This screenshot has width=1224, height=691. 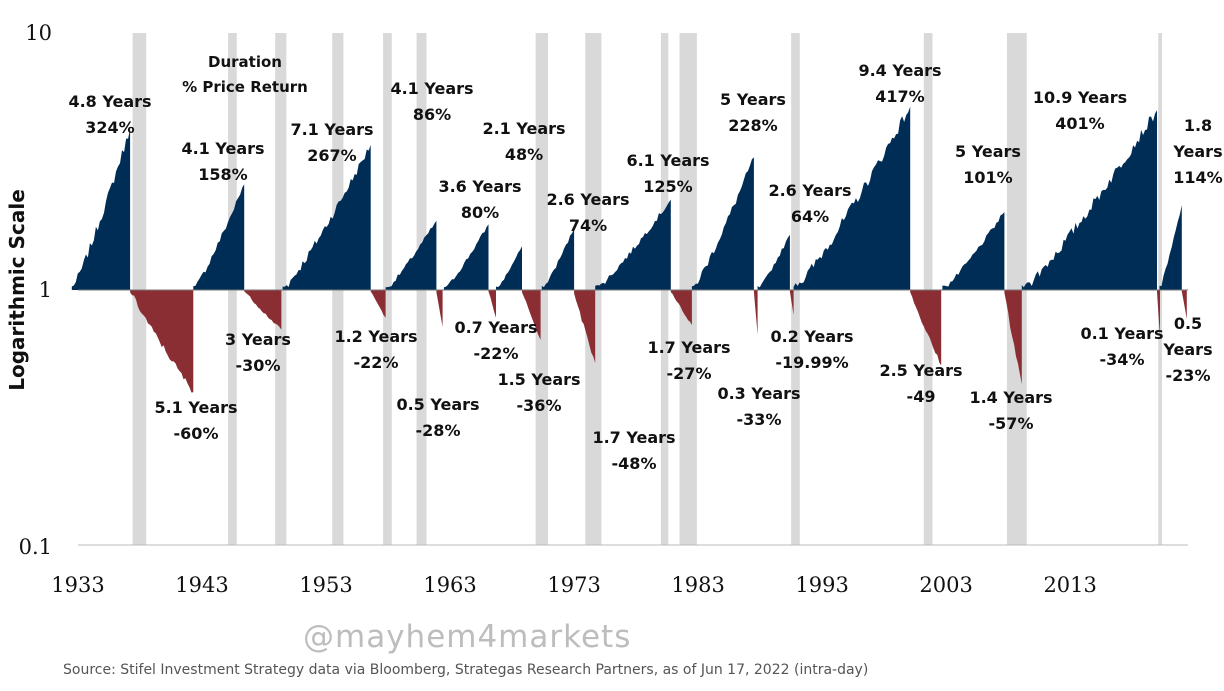 What do you see at coordinates (222, 148) in the screenshot?
I see `bull-annotation-1-line-0: 4.1 Years` at bounding box center [222, 148].